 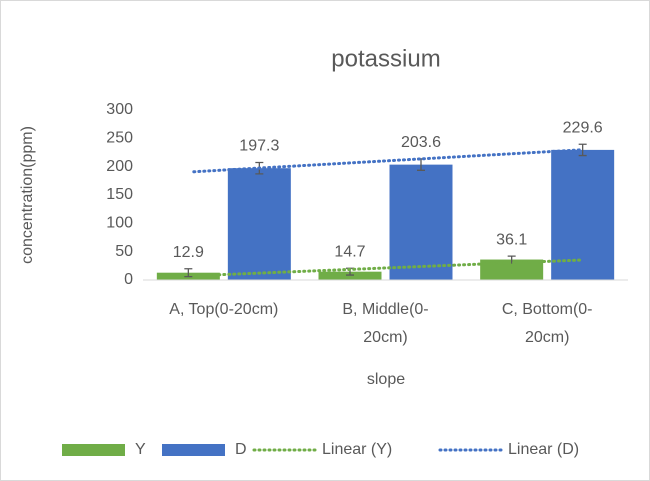 What do you see at coordinates (583, 127) in the screenshot?
I see `data-label: 229.6` at bounding box center [583, 127].